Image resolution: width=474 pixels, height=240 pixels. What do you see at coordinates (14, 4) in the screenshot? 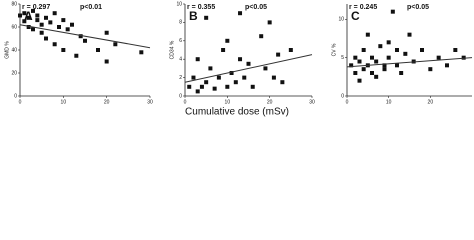
I see `y-tick-label: 80` at bounding box center [14, 4].